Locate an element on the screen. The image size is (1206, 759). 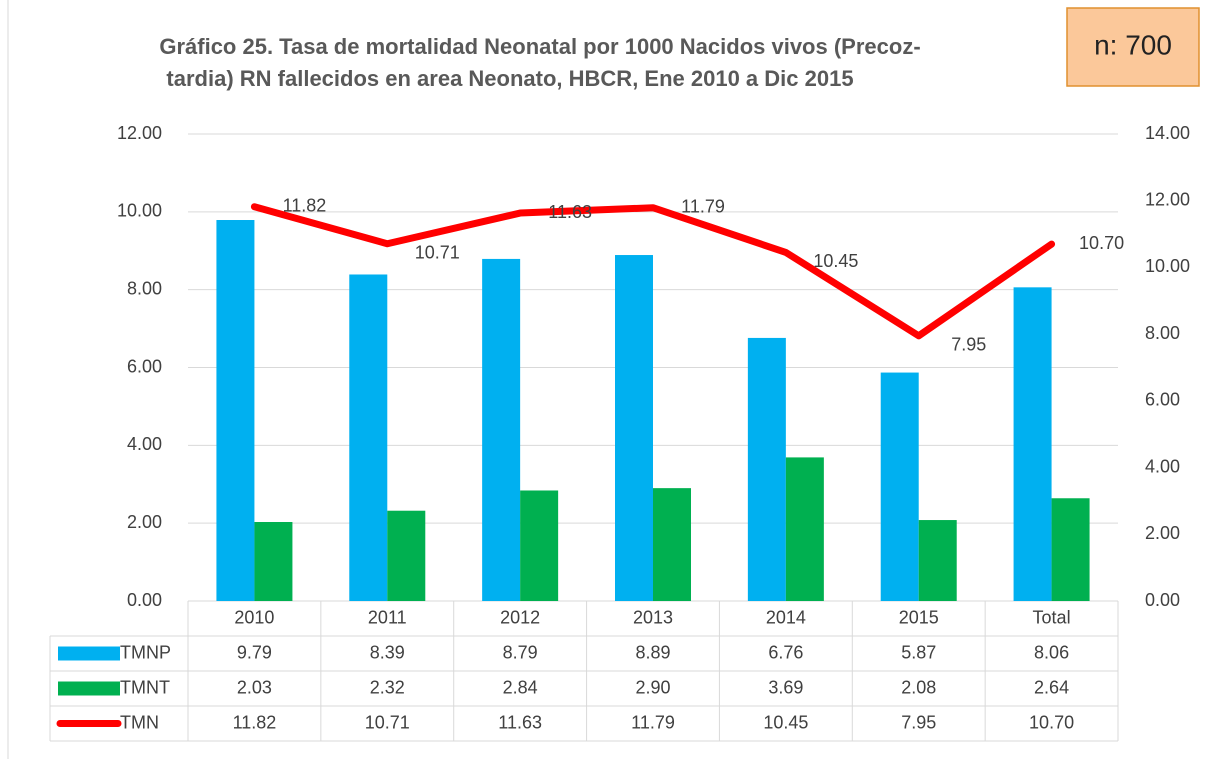
table-cell: 2.84 is located at coordinates (520, 687).